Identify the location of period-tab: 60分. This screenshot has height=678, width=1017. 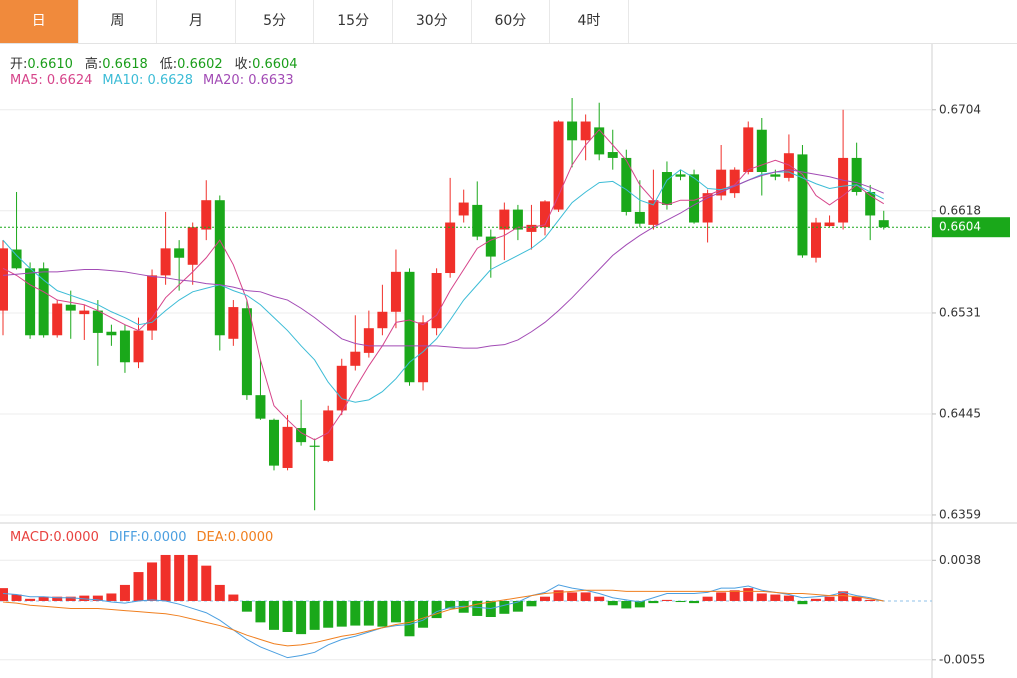
(511, 21).